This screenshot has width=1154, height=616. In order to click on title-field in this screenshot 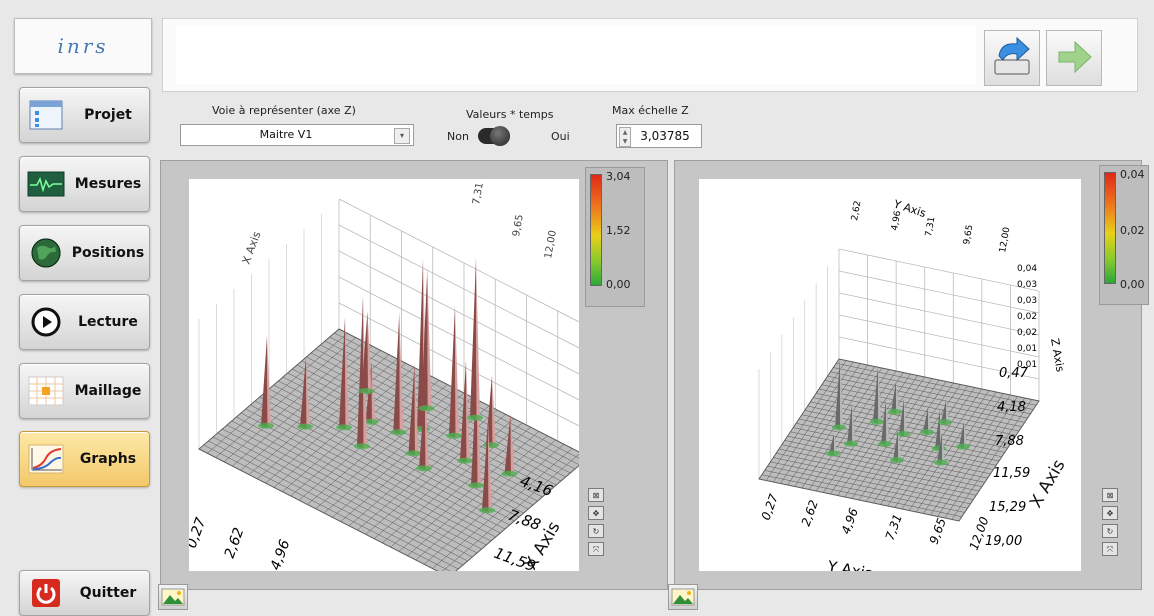, I will do `click(576, 55)`.